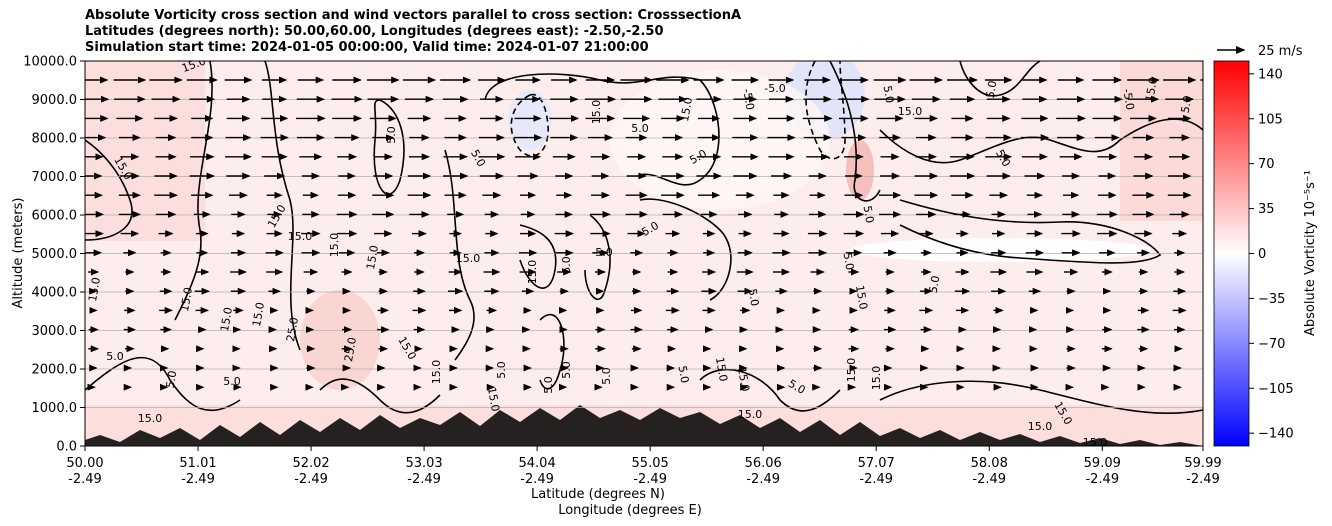 The image size is (1332, 526). Describe the element at coordinates (1310, 253) in the screenshot. I see `colorbar-label: Absolute Vorticity 10⁻⁵s⁻¹` at that location.